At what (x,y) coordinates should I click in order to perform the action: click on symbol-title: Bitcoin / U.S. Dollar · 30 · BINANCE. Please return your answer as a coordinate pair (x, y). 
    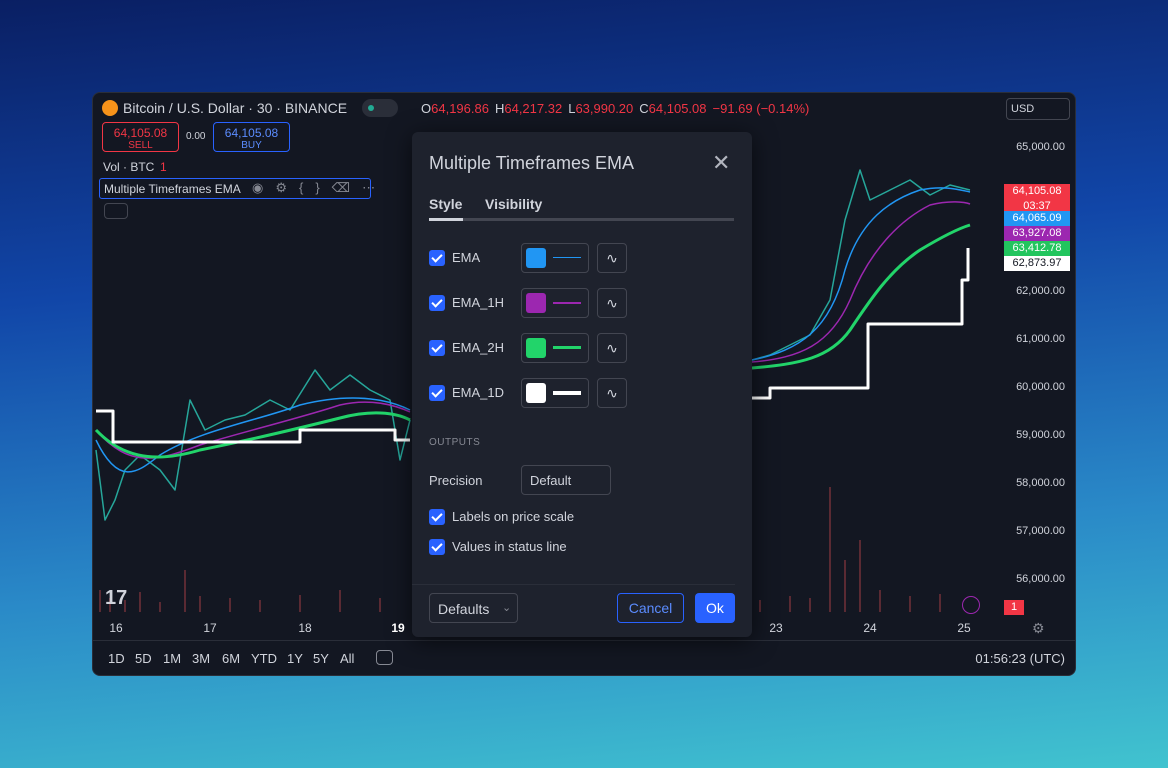
    Looking at the image, I should click on (235, 108).